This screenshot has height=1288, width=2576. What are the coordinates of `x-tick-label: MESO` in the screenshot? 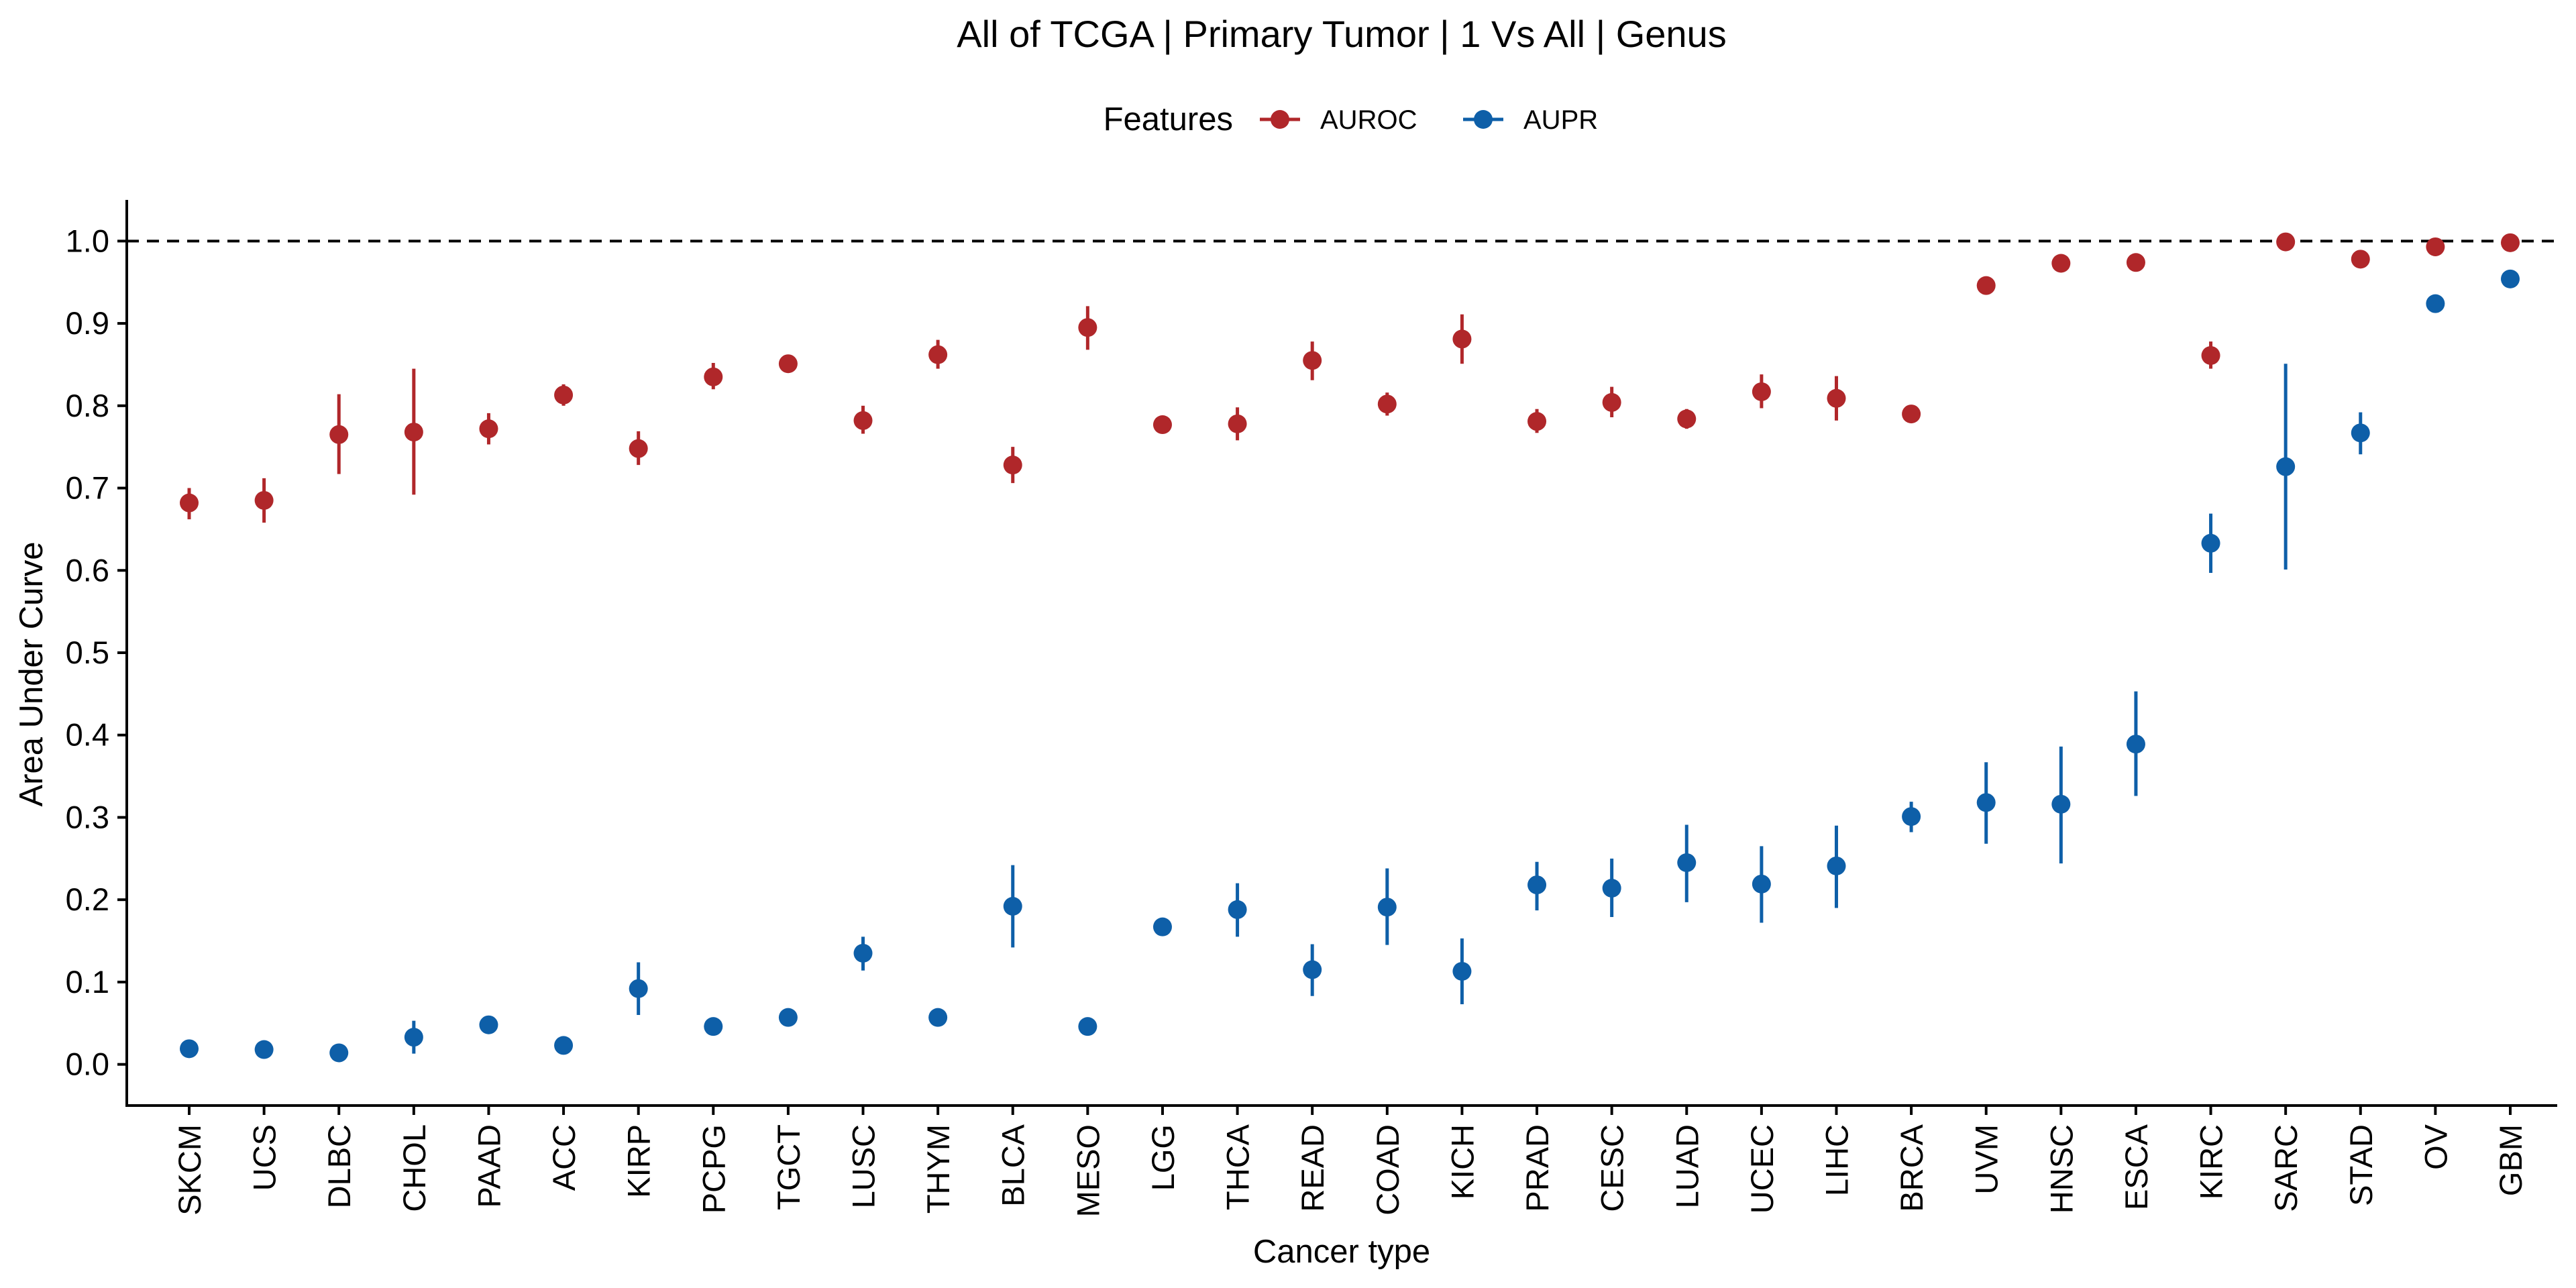 It's located at (1088, 1170).